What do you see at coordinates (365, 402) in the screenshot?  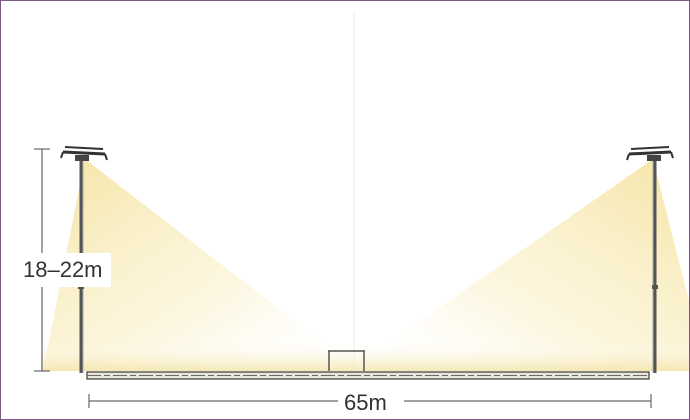 I see `width-label: 65m` at bounding box center [365, 402].